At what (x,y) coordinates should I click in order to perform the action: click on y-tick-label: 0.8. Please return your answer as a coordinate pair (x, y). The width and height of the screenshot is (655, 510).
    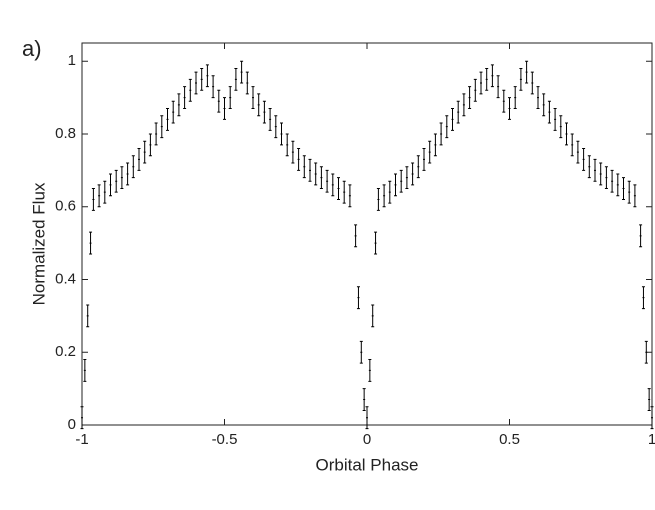
    Looking at the image, I should click on (65, 133).